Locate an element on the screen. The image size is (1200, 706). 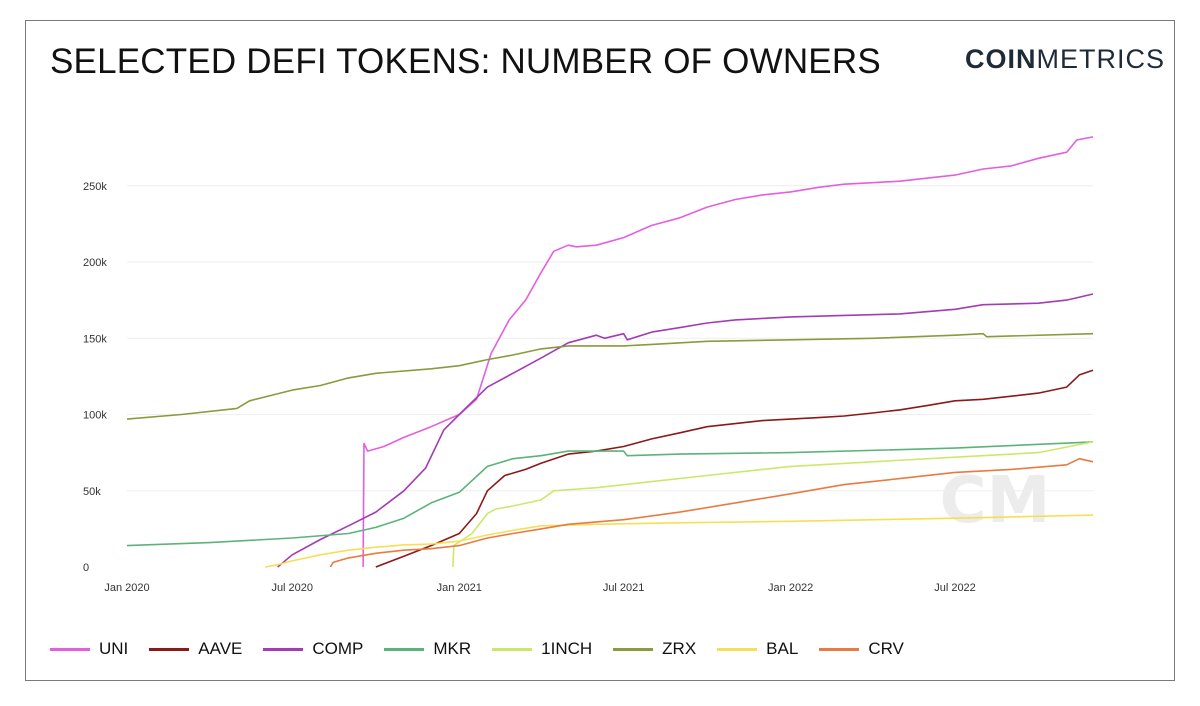
series-line-1inch is located at coordinates (773, 504).